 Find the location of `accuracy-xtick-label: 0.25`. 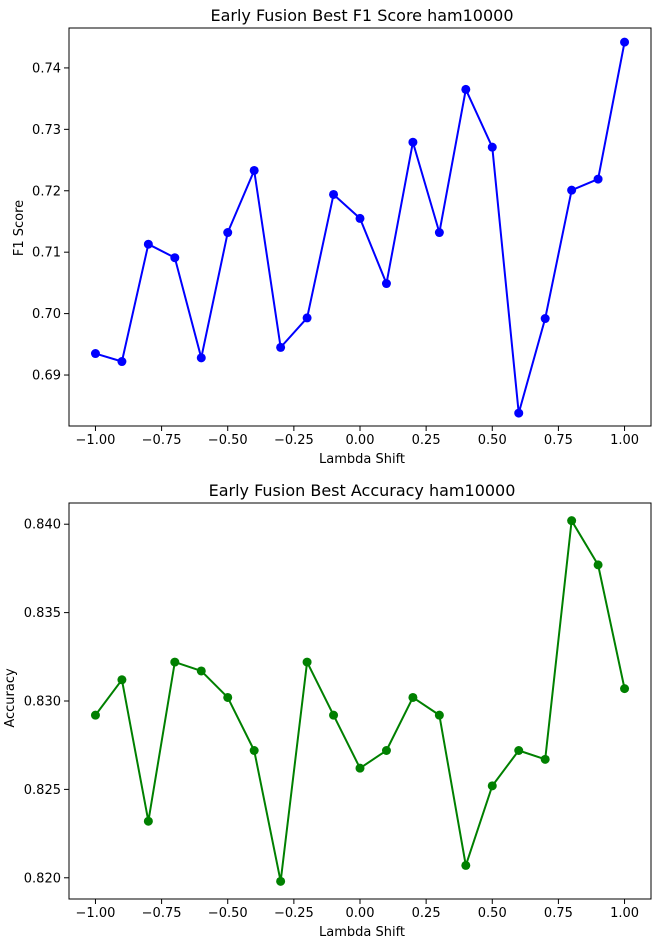

accuracy-xtick-label: 0.25 is located at coordinates (426, 913).